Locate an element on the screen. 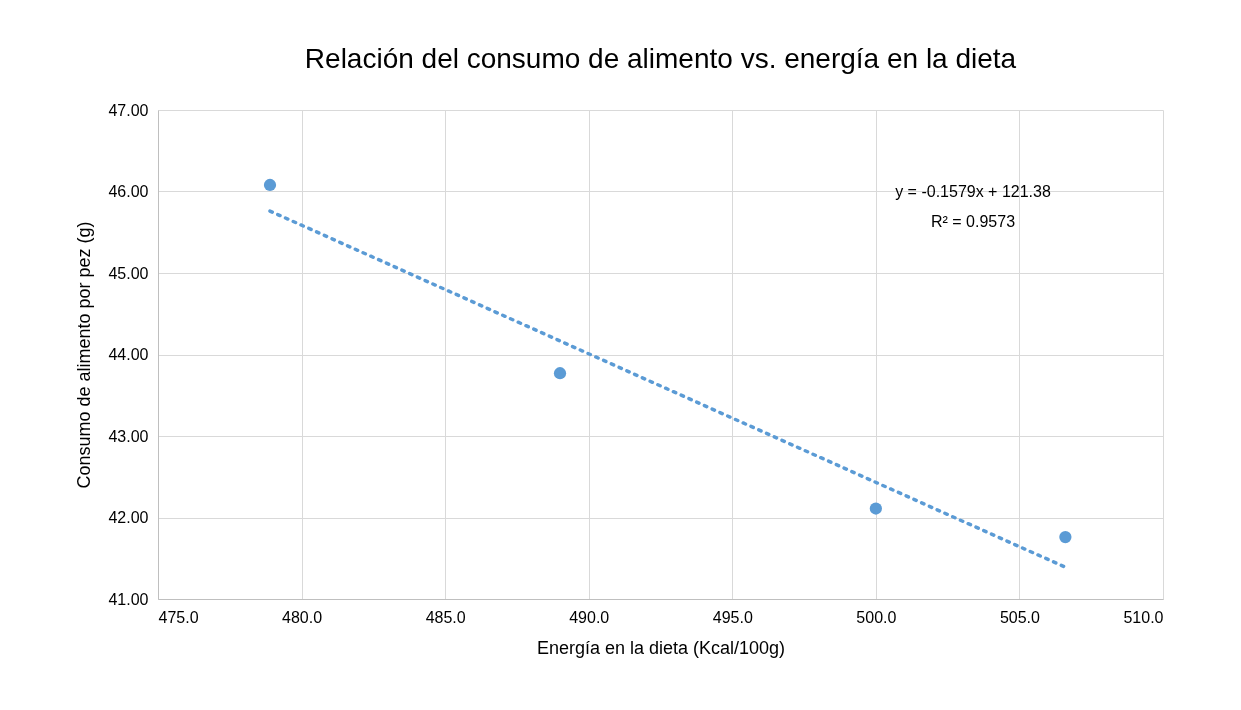 The image size is (1241, 710). annotation: y = -0.1579x + 121.38 is located at coordinates (973, 191).